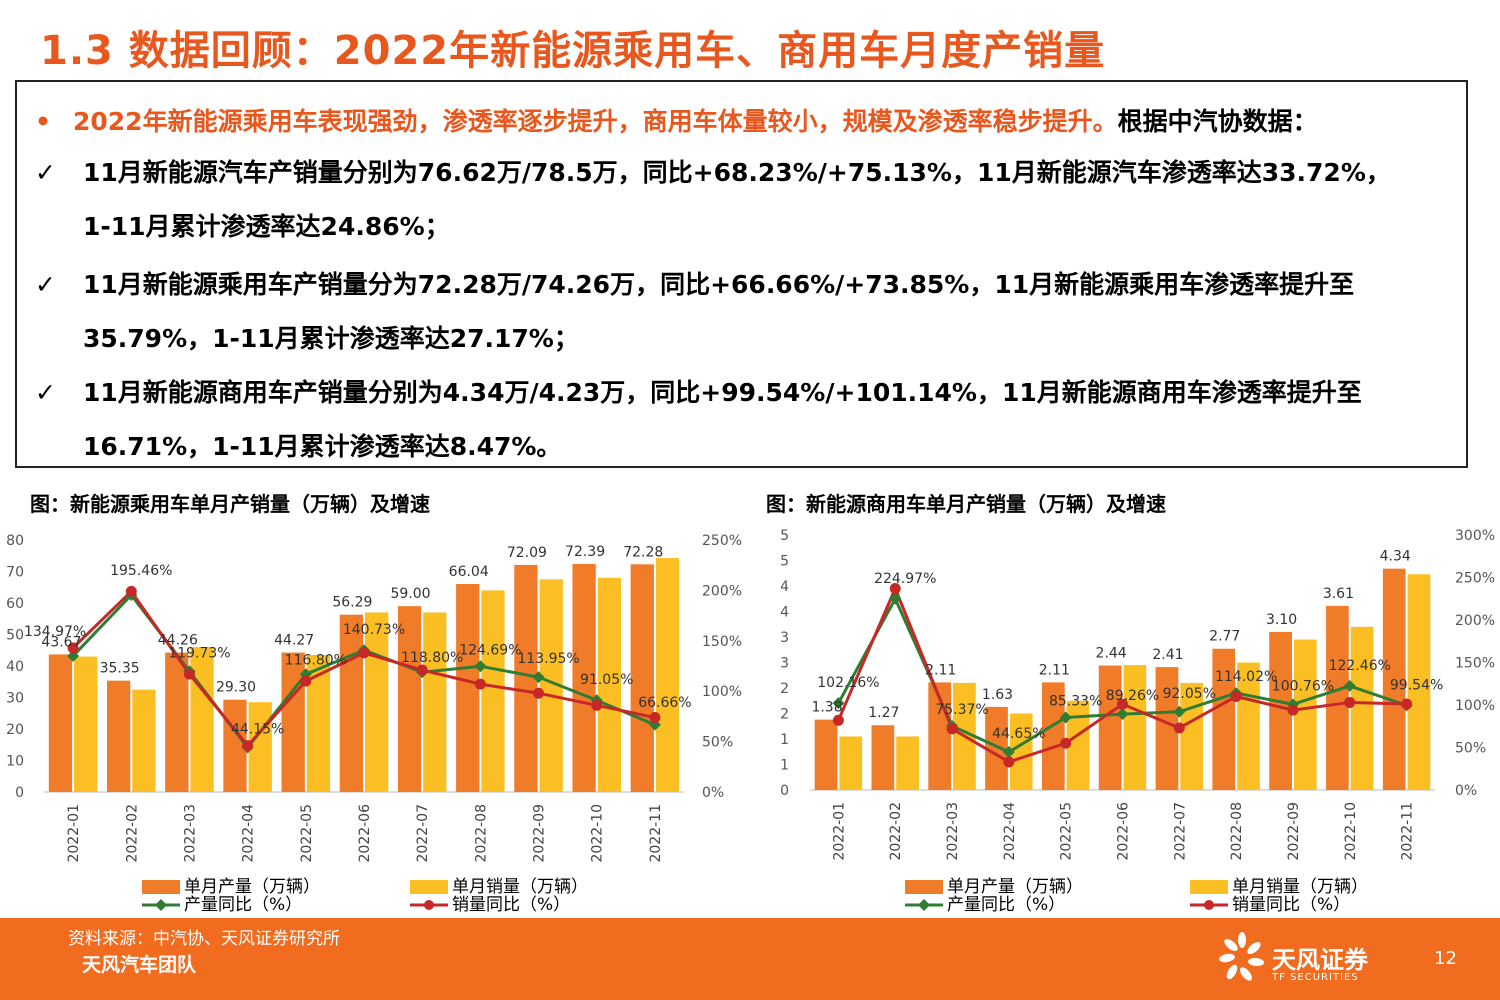 Image resolution: width=1500 pixels, height=1000 pixels. What do you see at coordinates (1470, 749) in the screenshot?
I see `right-axis-tick-label: 50%` at bounding box center [1470, 749].